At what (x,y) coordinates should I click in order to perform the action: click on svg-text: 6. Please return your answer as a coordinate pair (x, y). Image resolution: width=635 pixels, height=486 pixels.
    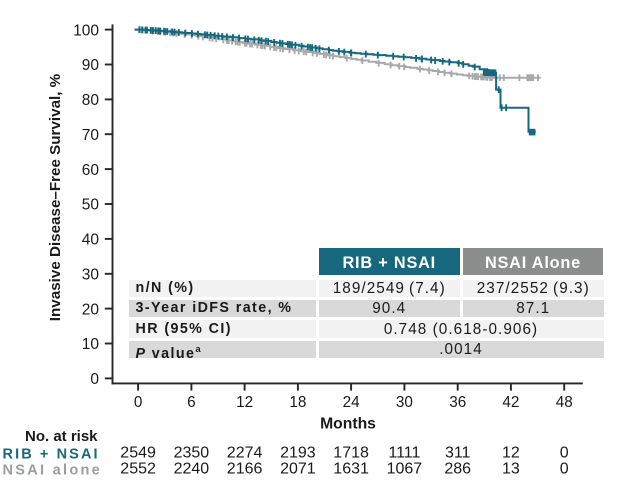
    Looking at the image, I should click on (191, 402).